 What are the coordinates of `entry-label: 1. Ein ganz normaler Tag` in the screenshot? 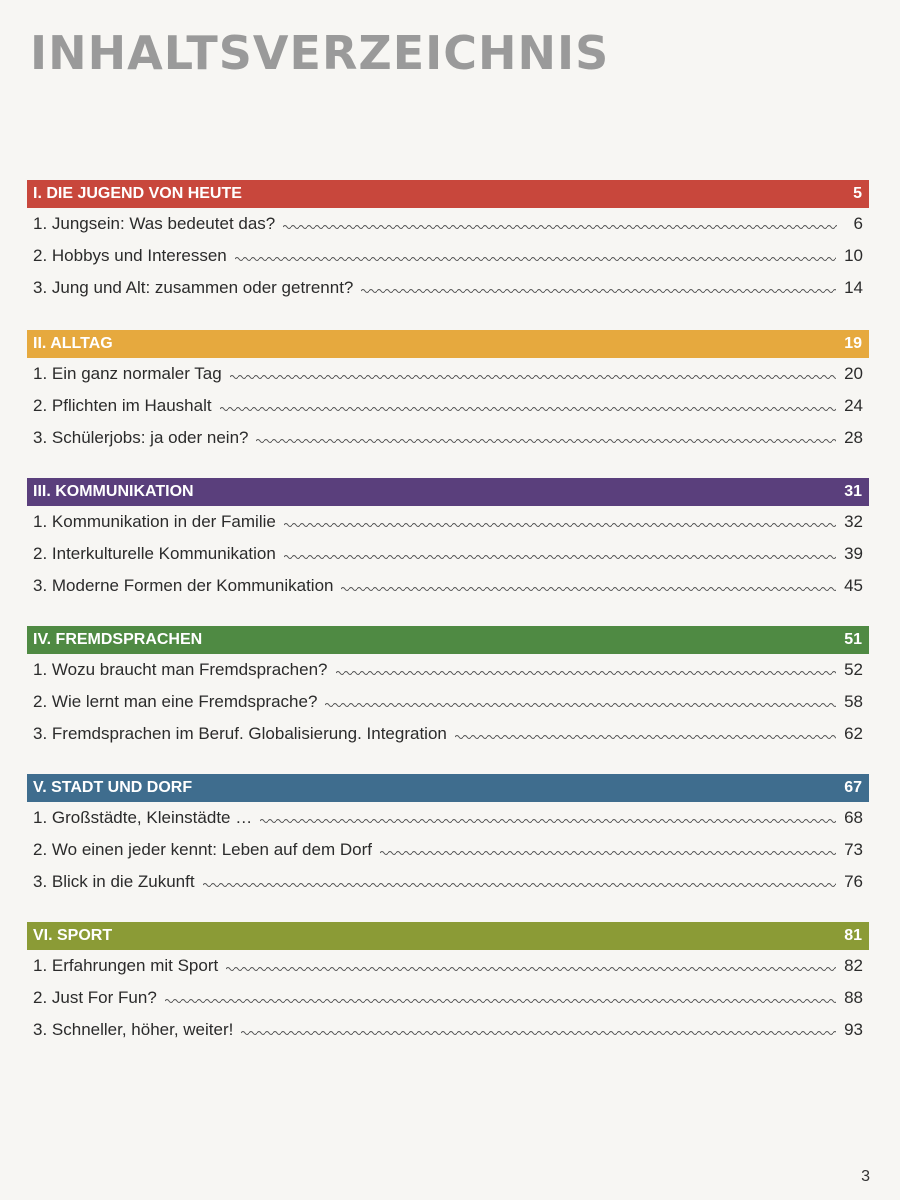 It's located at (127, 373).